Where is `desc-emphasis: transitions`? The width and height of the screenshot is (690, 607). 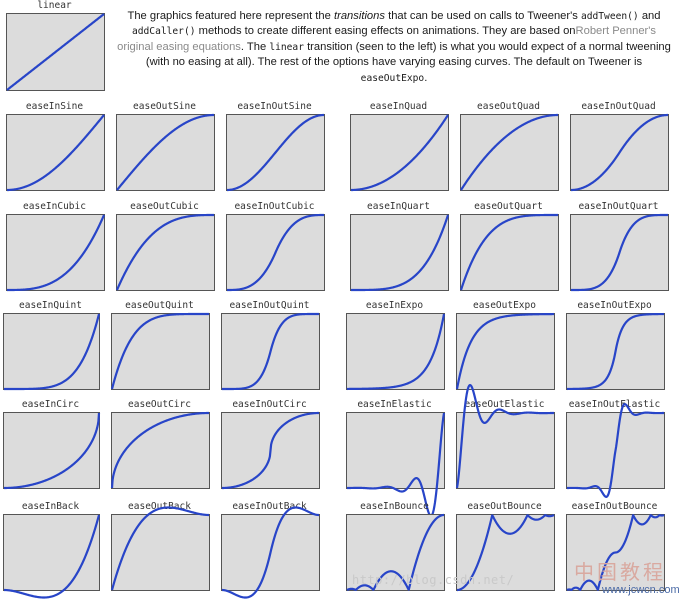 desc-emphasis: transitions is located at coordinates (359, 16).